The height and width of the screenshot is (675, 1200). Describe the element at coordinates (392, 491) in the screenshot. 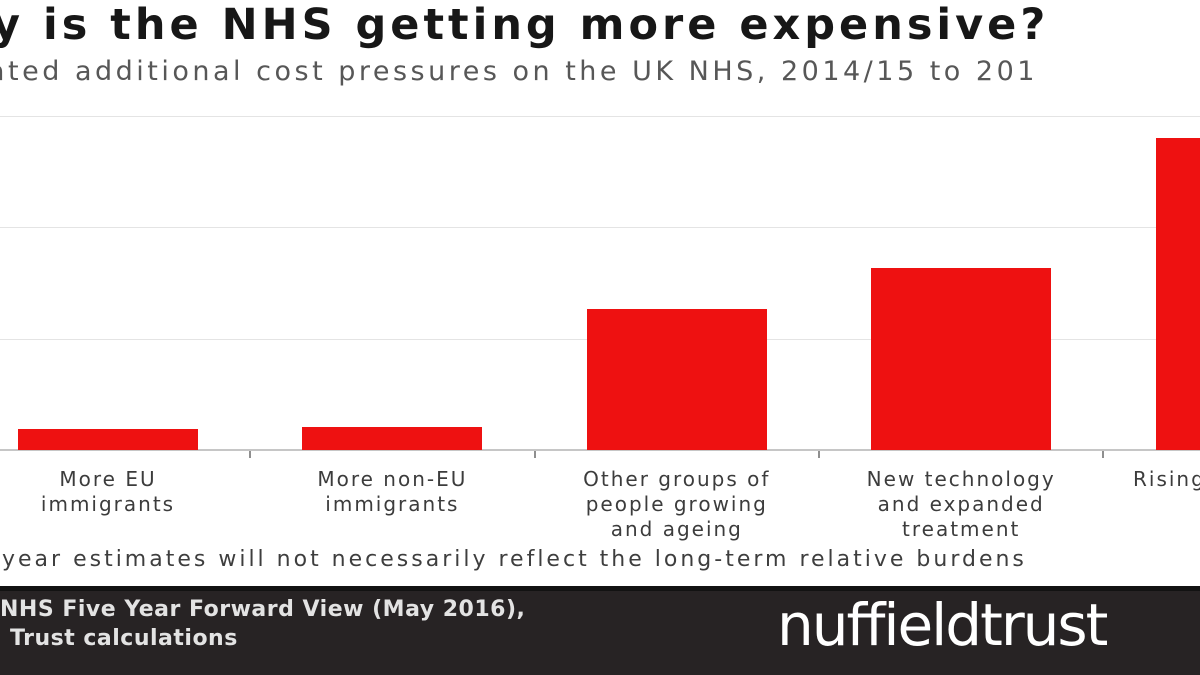

I see `category-label: More non-EU immigrants` at that location.